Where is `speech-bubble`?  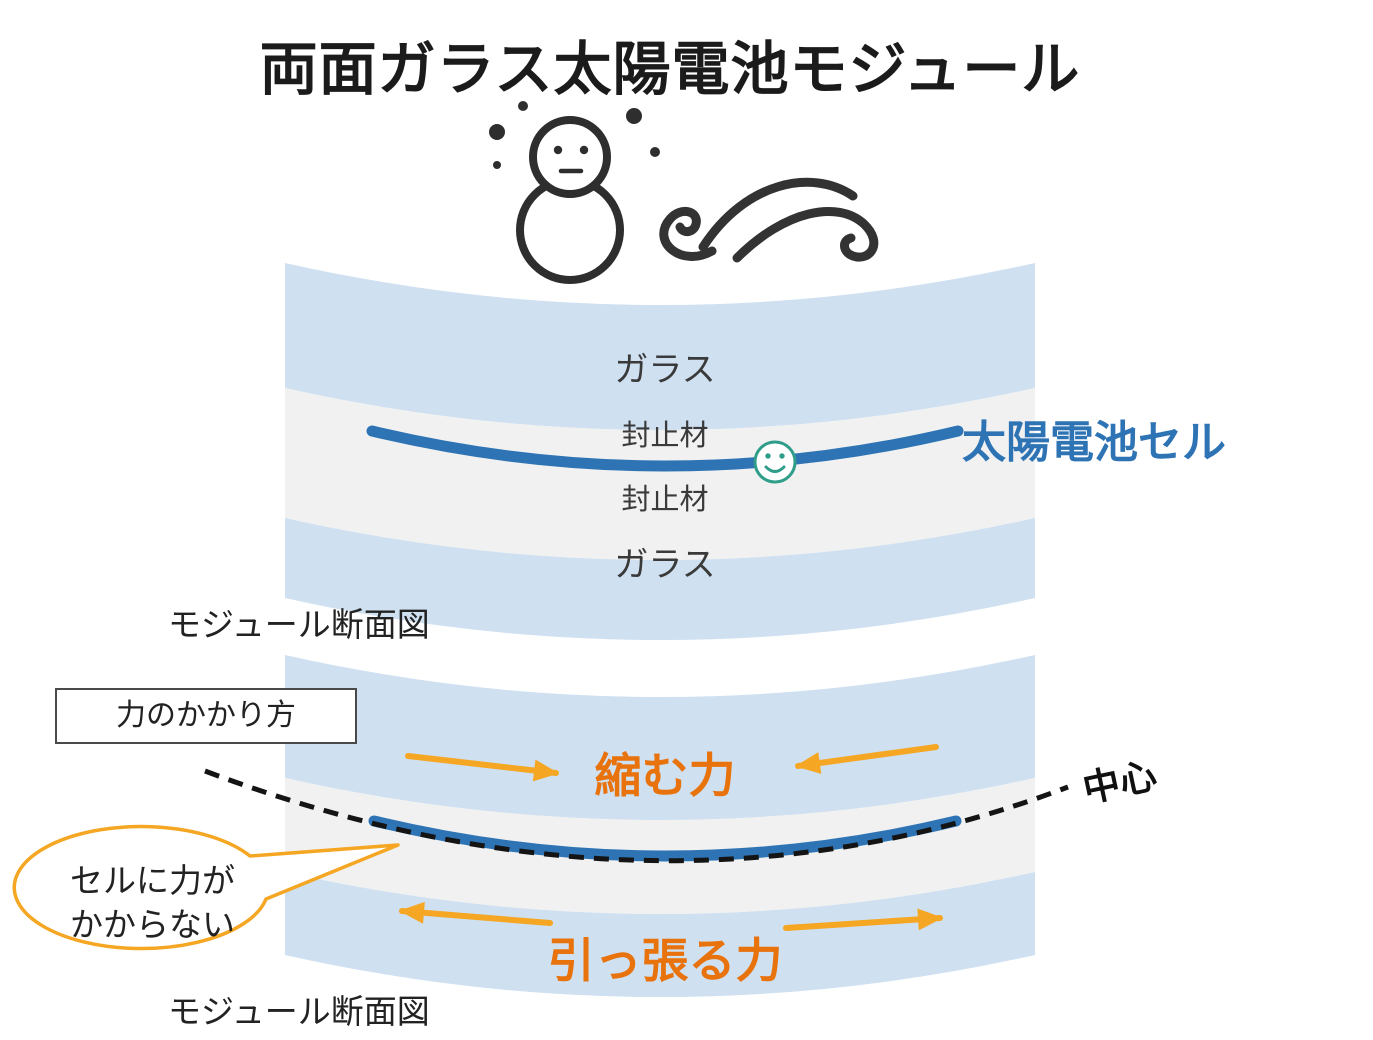
speech-bubble is located at coordinates (206, 887).